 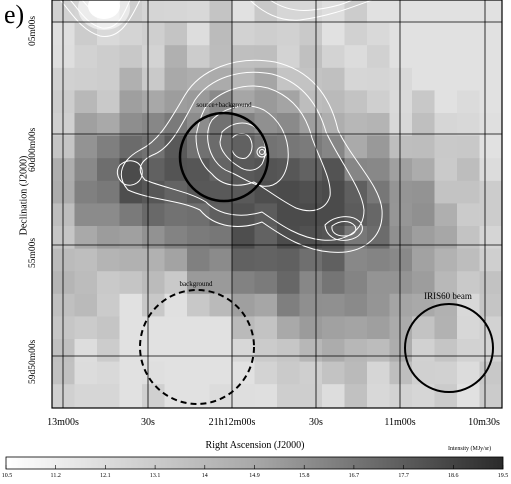 What do you see at coordinates (503, 476) in the screenshot?
I see `colorbar-tick-label: 19.5` at bounding box center [503, 476].